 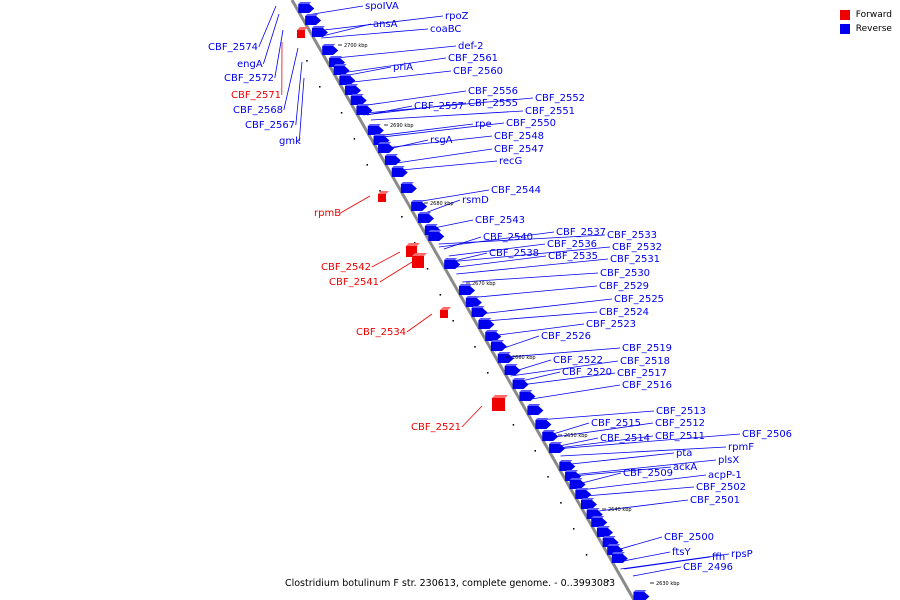 What do you see at coordinates (354, 282) in the screenshot?
I see `gene-label-left: CBF_2541` at bounding box center [354, 282].